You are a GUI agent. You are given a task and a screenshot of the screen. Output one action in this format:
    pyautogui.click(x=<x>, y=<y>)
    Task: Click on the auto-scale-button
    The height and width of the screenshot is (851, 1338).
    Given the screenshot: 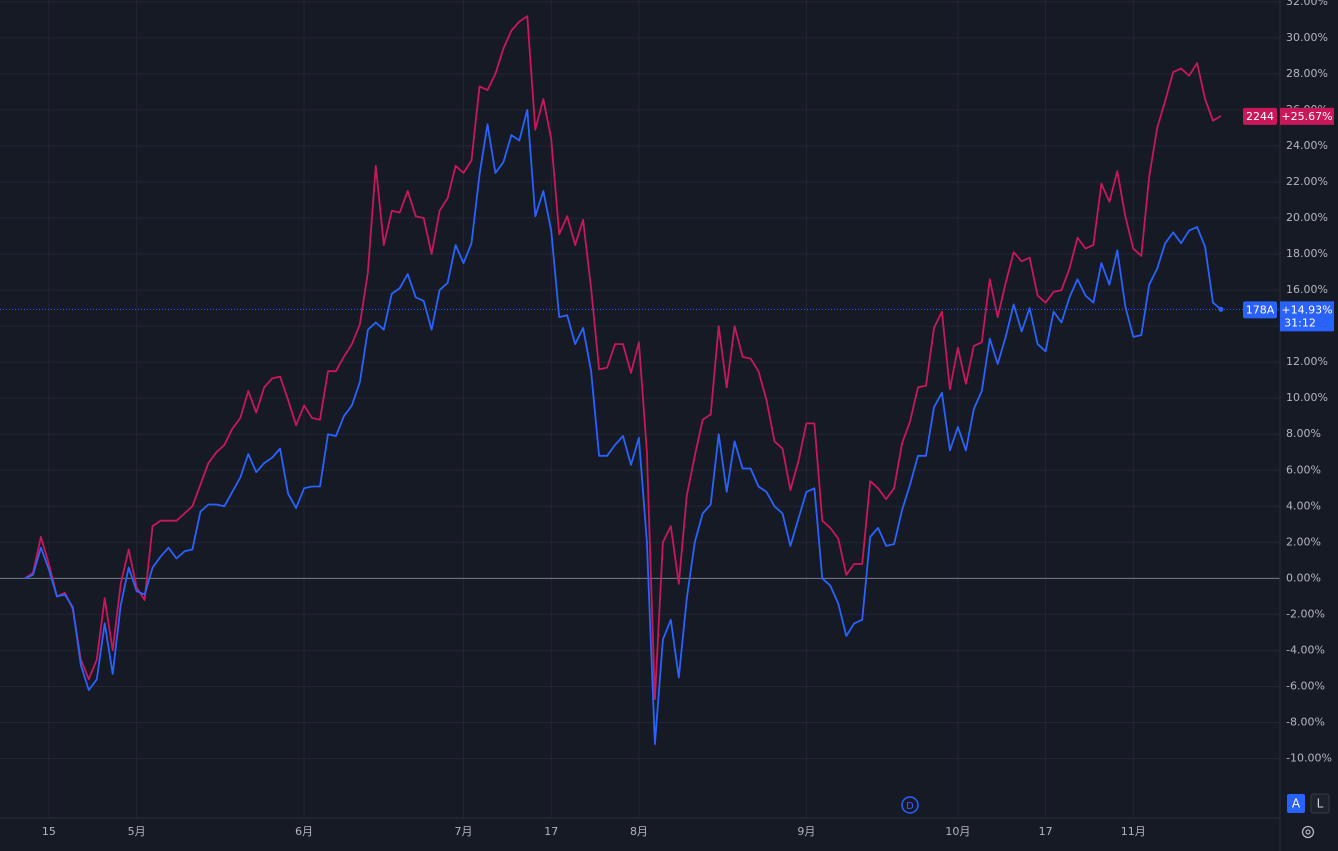 What is the action you would take?
    pyautogui.click(x=1296, y=803)
    